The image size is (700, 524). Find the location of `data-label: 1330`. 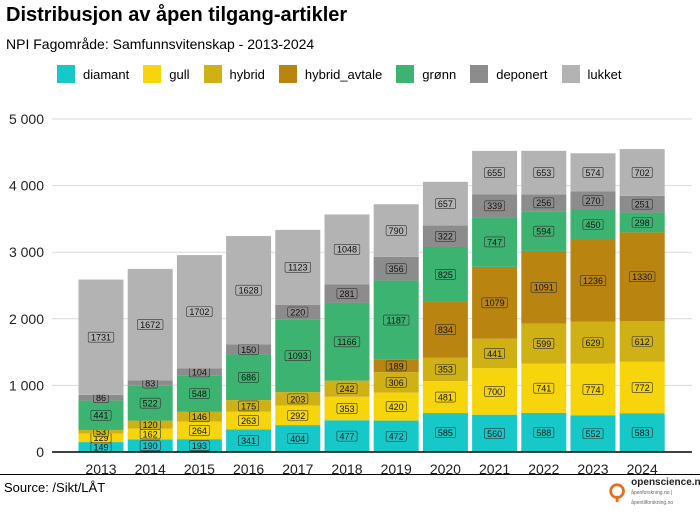

data-label: 1330 is located at coordinates (642, 277).